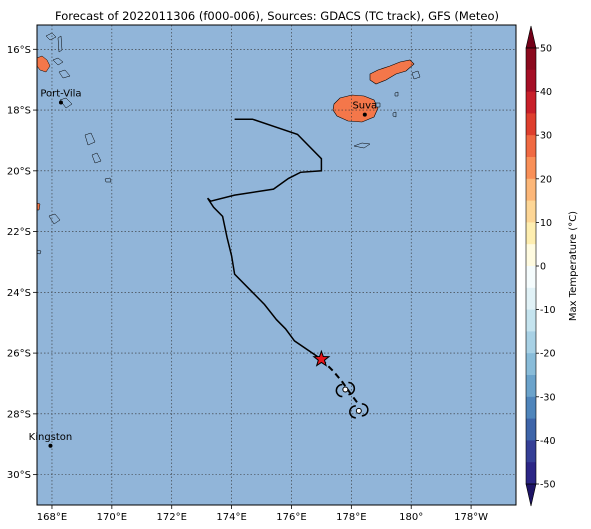  Describe the element at coordinates (362, 145) in the screenshot. I see `island-kadavu` at that location.